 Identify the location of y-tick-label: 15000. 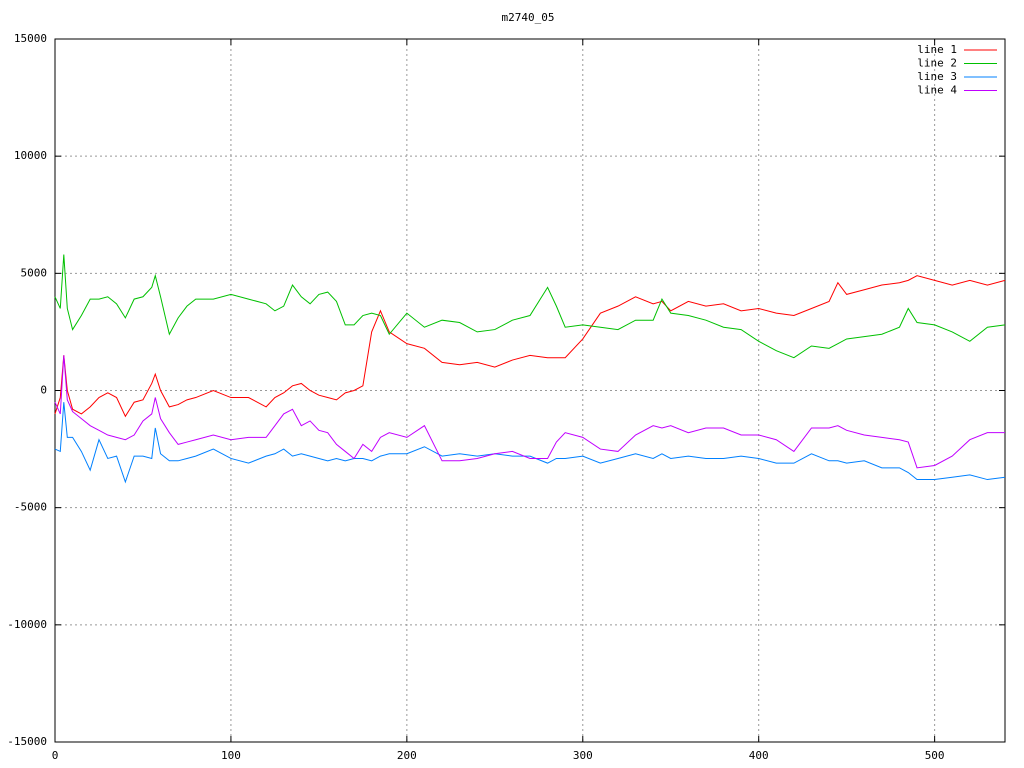
(30, 38).